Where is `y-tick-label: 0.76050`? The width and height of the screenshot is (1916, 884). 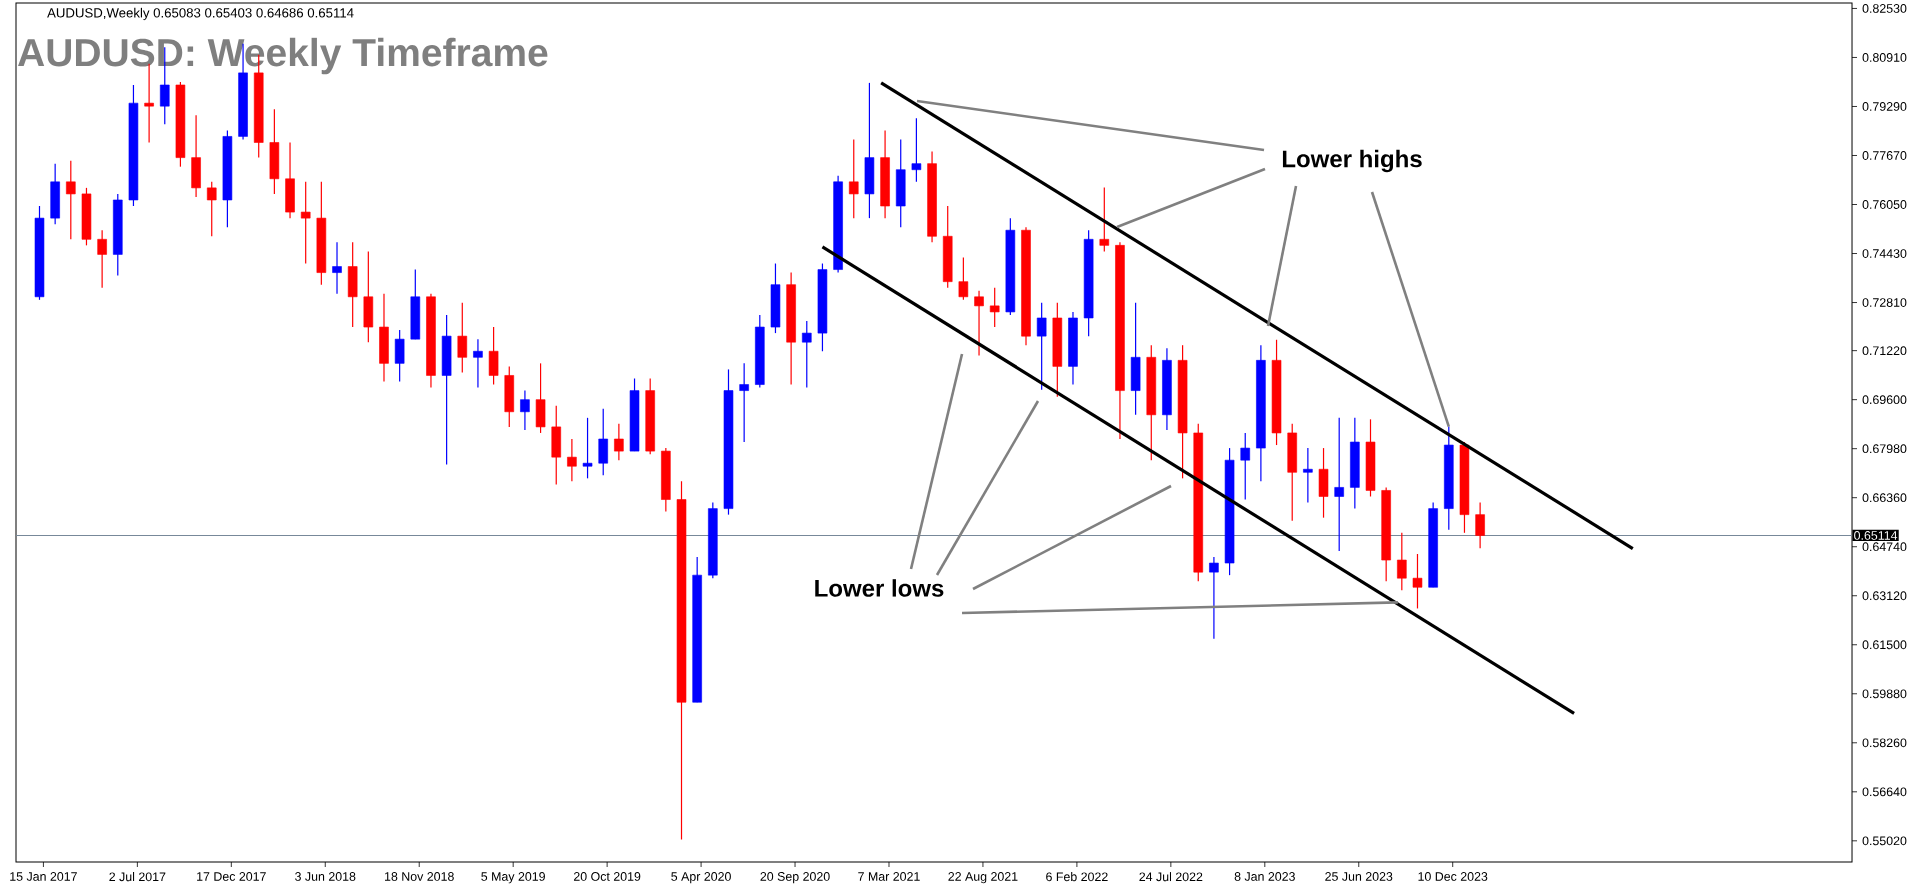
y-tick-label: 0.76050 is located at coordinates (1884, 204).